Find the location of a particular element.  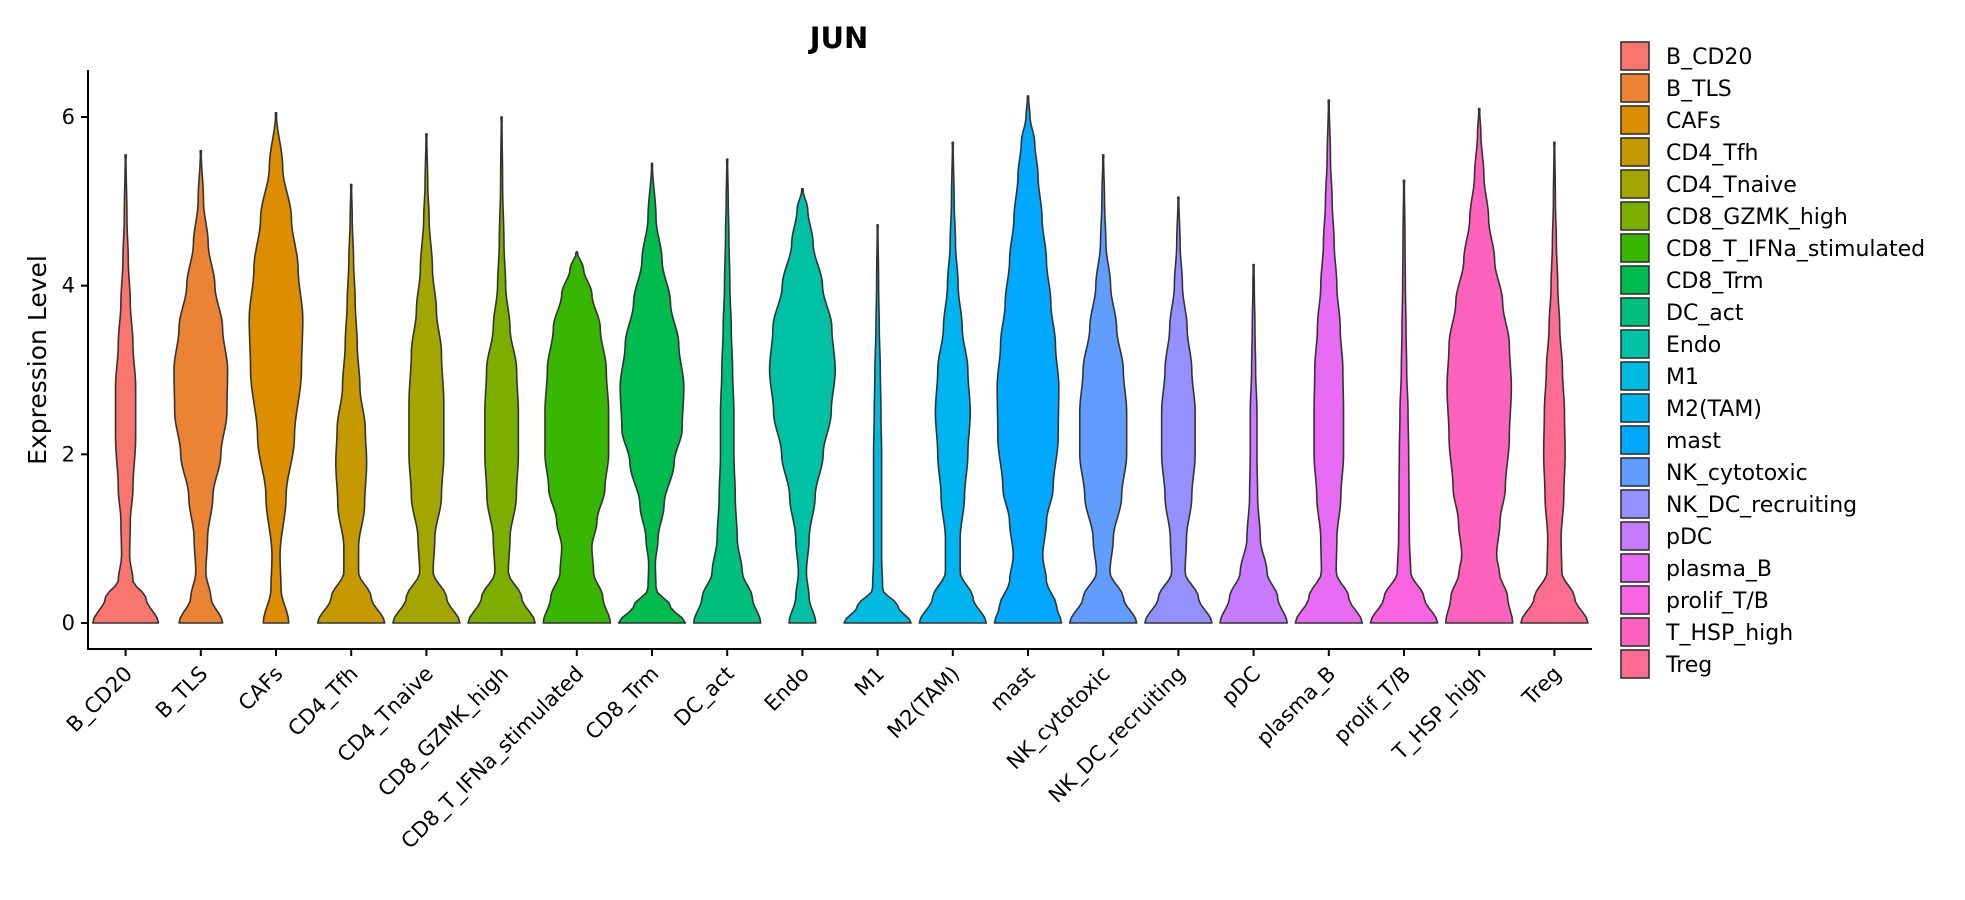

violin-cd4-tnaive is located at coordinates (426, 378).